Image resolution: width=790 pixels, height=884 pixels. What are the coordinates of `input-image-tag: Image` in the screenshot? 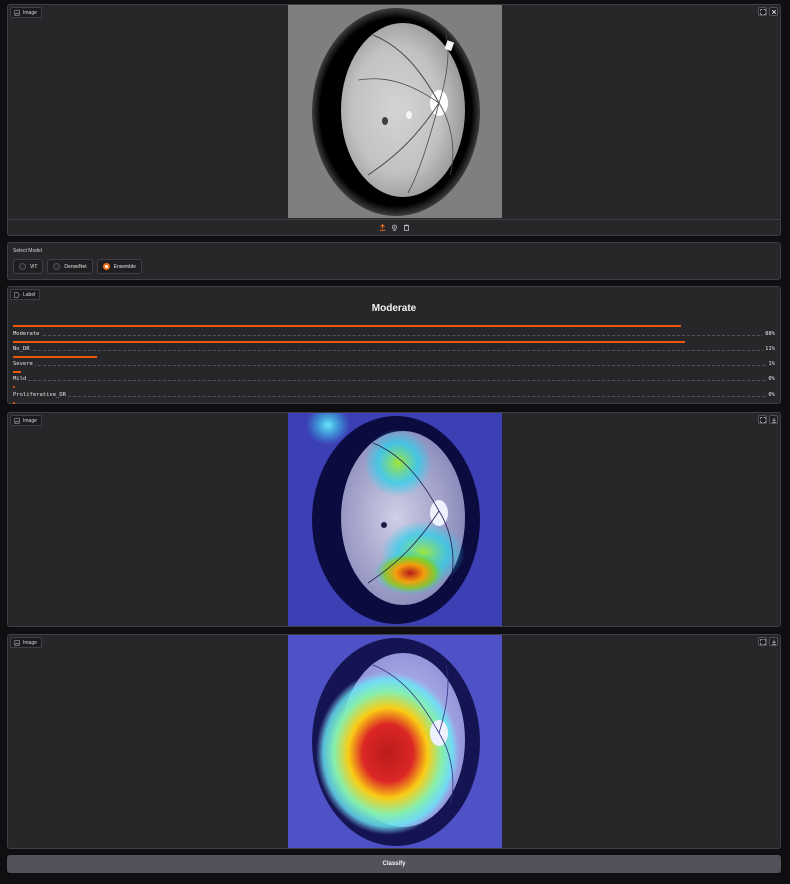 It's located at (26, 12).